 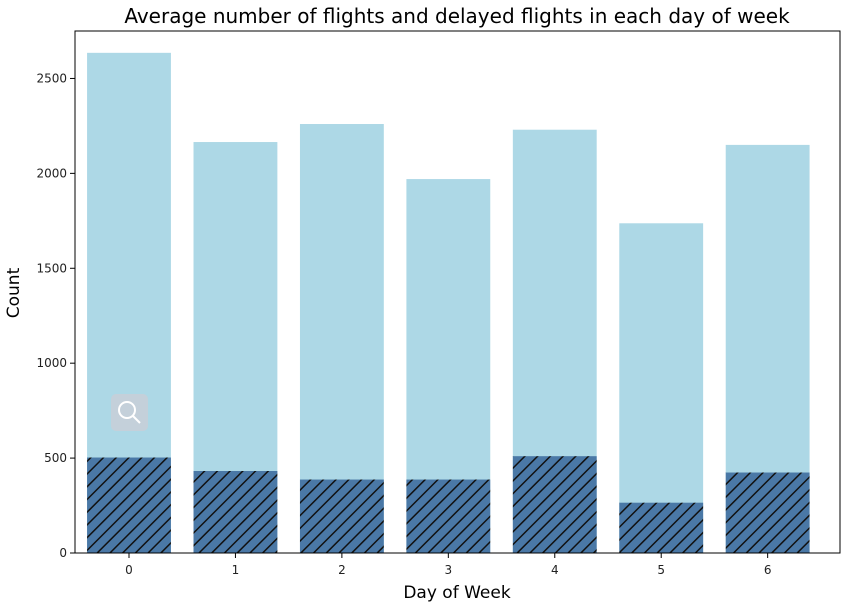 I want to click on x-tick-label: 3, so click(x=449, y=570).